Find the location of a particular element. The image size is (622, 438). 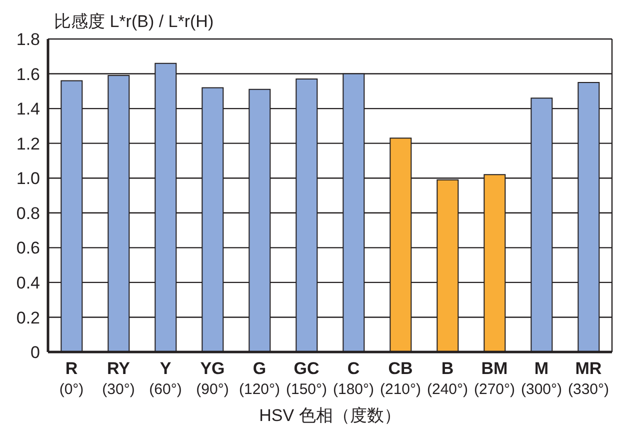

x-tick-label: BM (270°) is located at coordinates (495, 378).